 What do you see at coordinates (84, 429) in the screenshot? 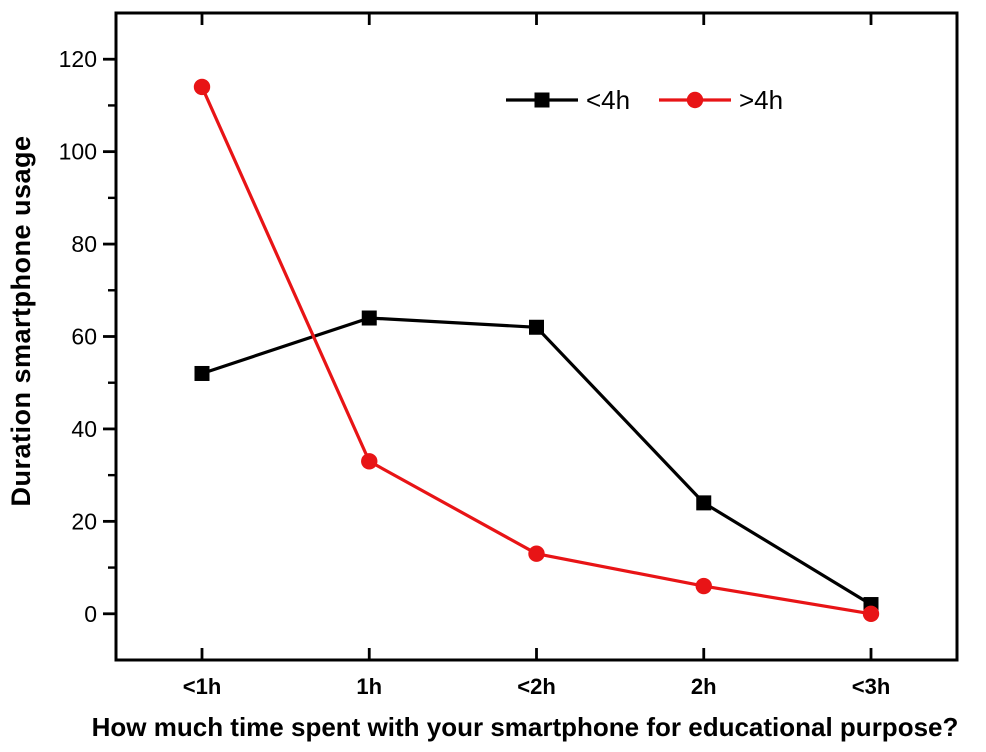
I see `y-tick-label: 40` at bounding box center [84, 429].